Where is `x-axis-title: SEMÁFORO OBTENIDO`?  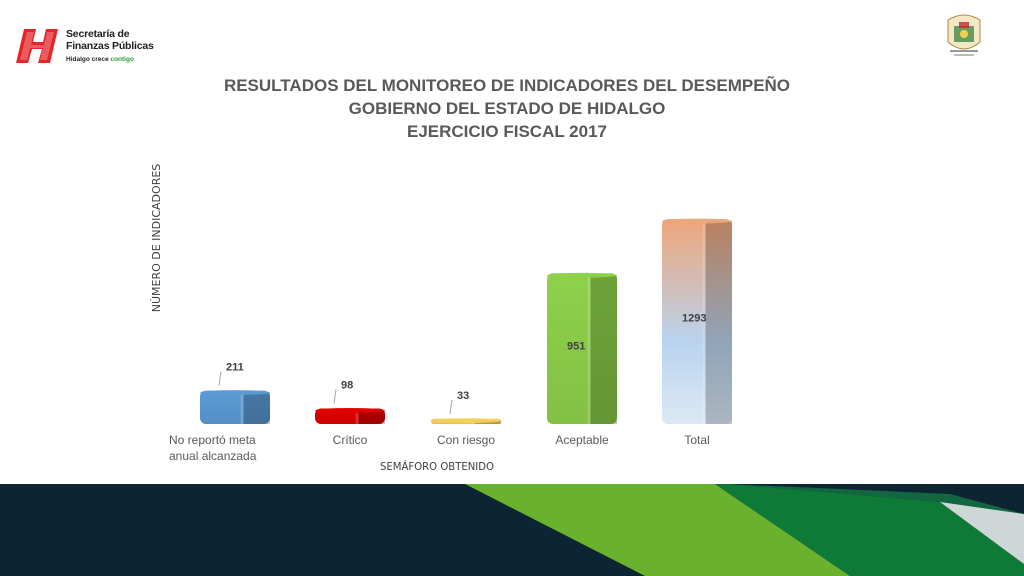 x-axis-title: SEMÁFORO OBTENIDO is located at coordinates (437, 467).